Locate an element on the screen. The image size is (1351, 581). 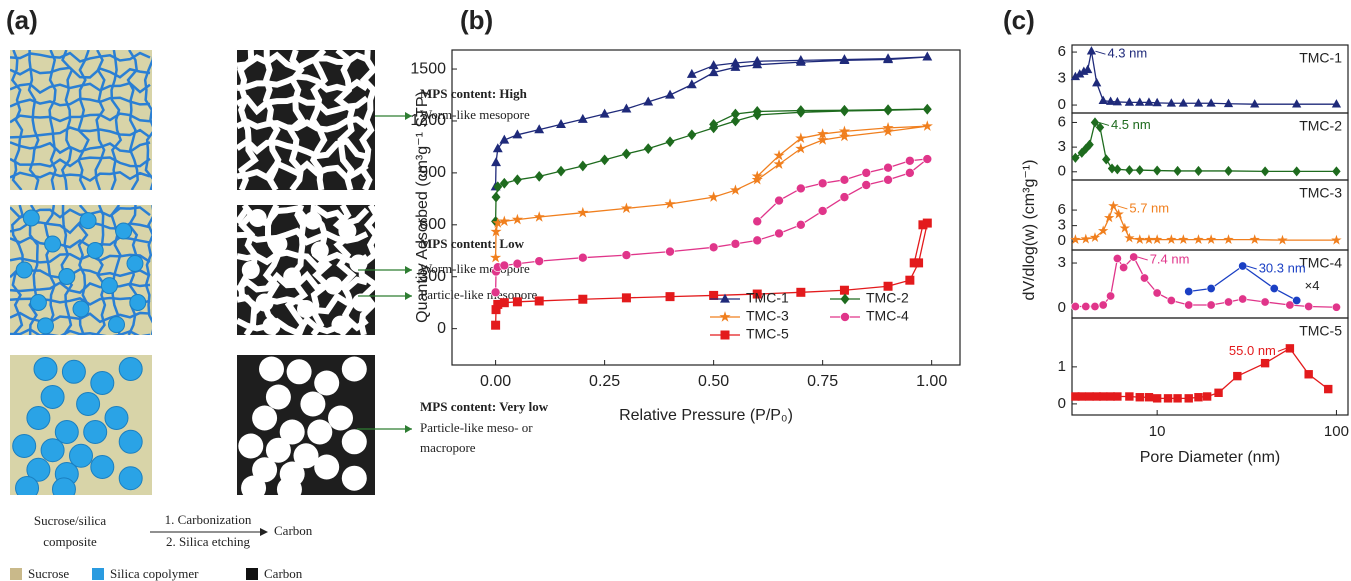
legend-label: TMC-1 is located at coordinates (767, 298).